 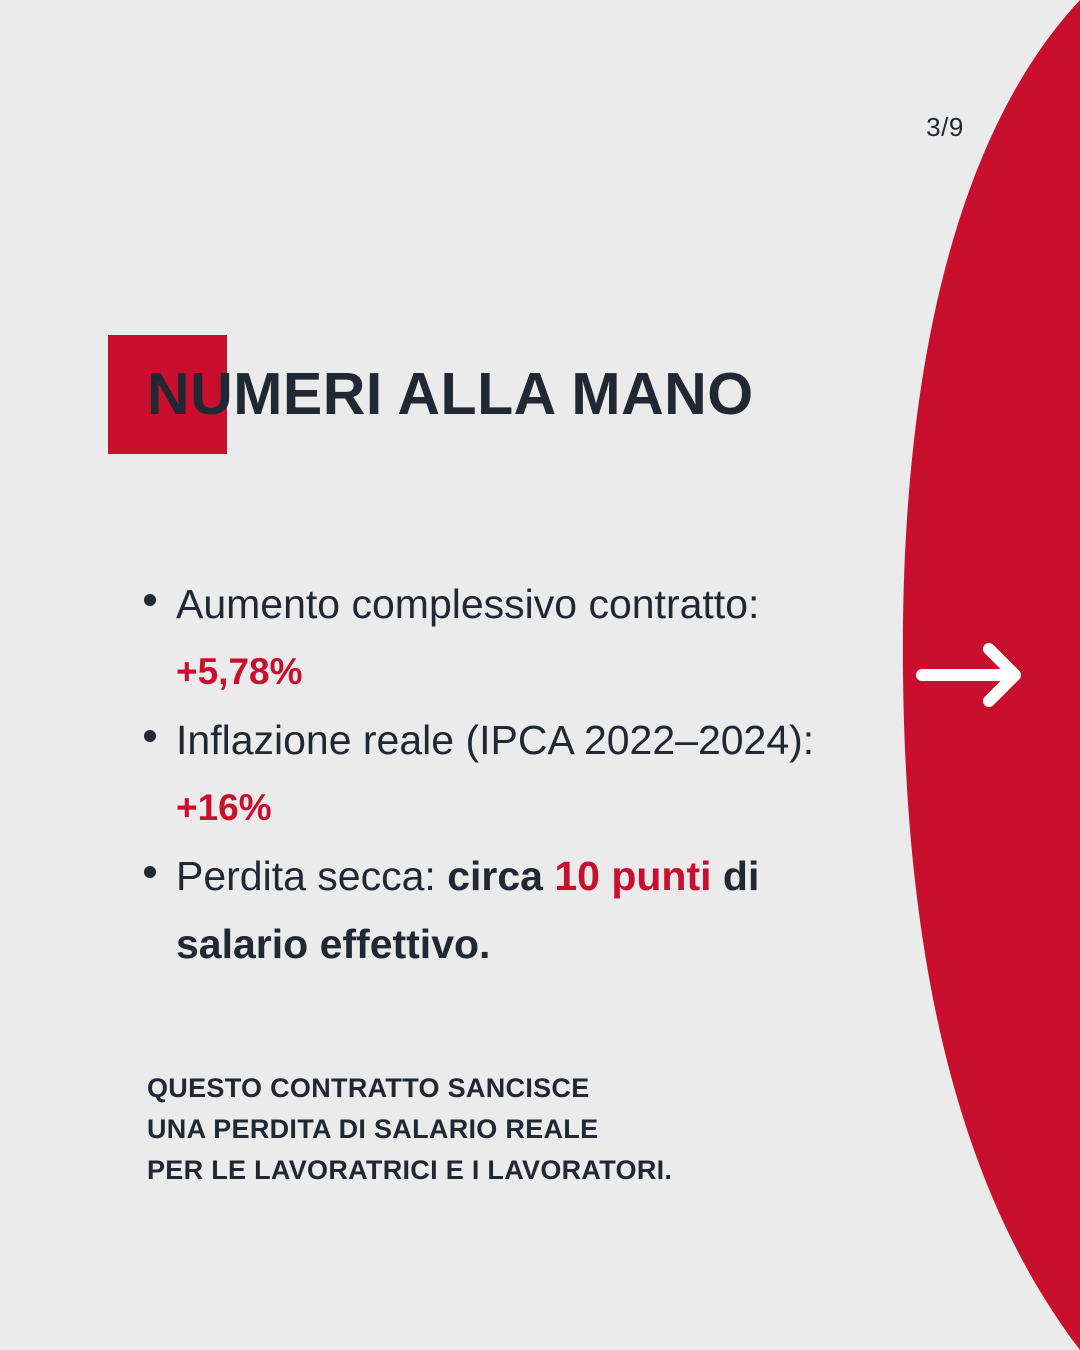 What do you see at coordinates (633, 876) in the screenshot?
I see `loss-highlight: 10 punti` at bounding box center [633, 876].